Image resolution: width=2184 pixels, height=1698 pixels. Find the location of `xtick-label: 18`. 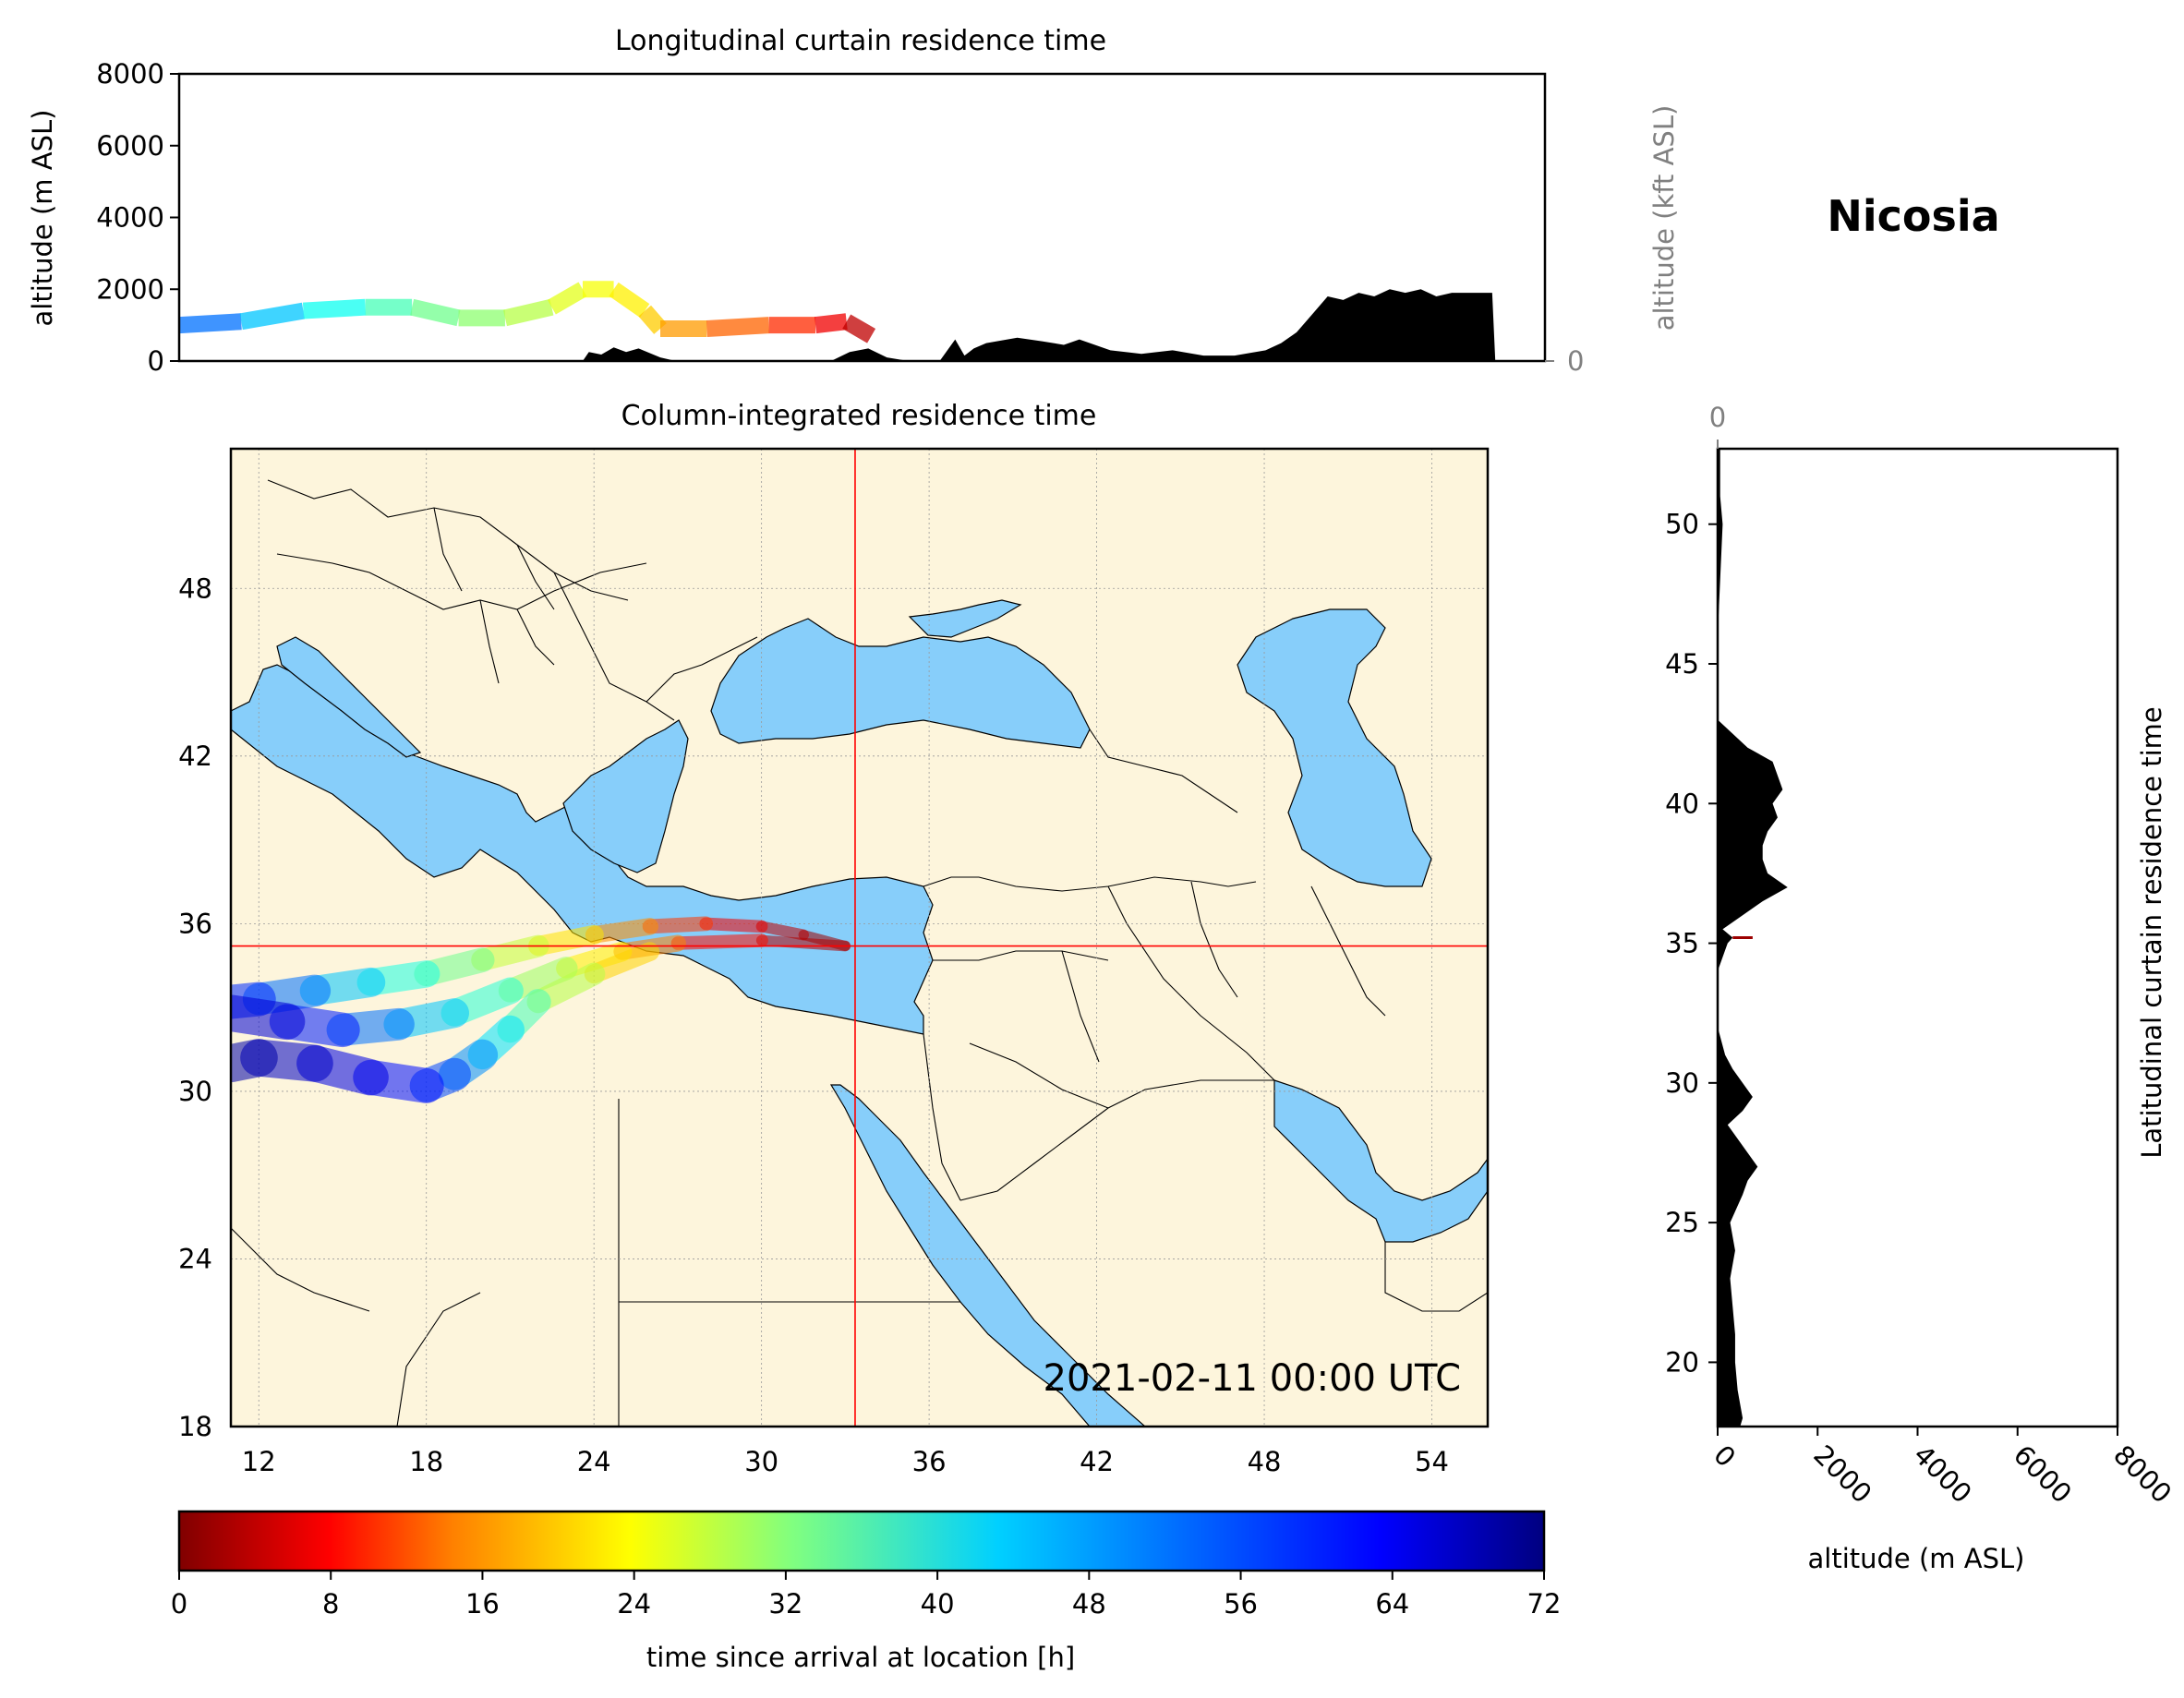

xtick-label: 18 is located at coordinates (426, 1461).